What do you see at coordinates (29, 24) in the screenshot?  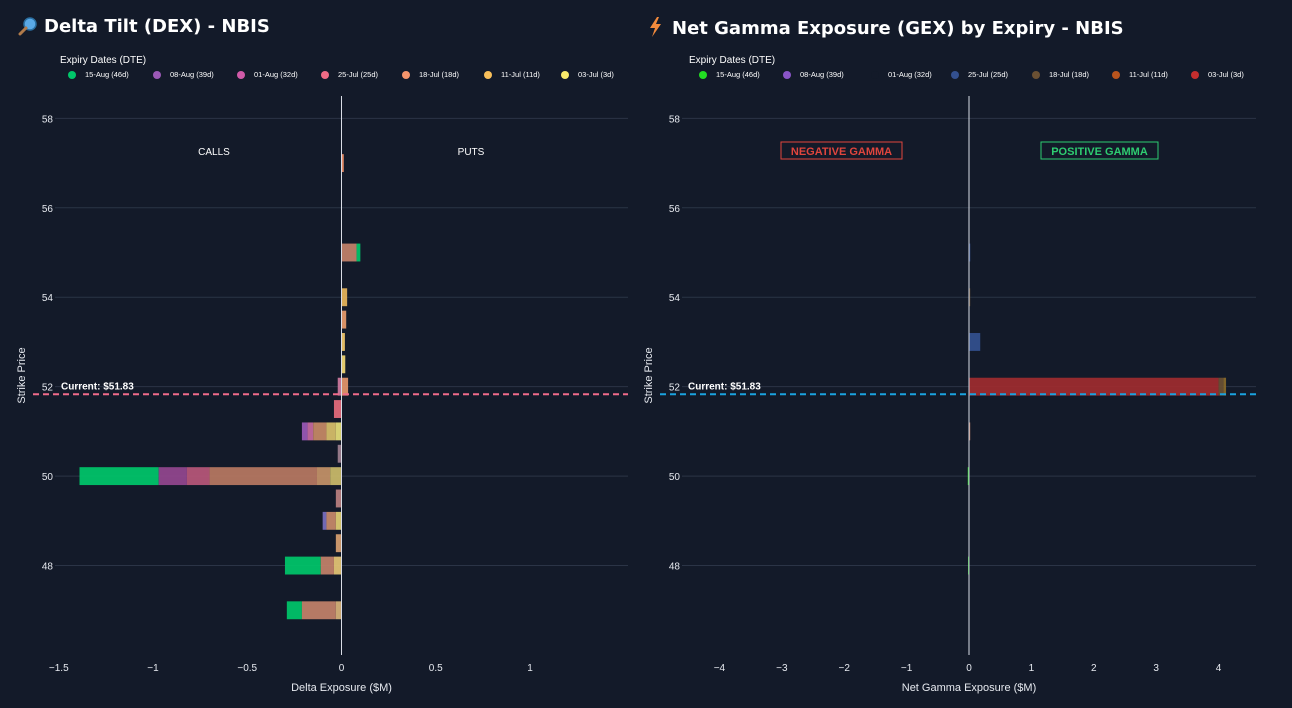 I see `magnifier-icon` at bounding box center [29, 24].